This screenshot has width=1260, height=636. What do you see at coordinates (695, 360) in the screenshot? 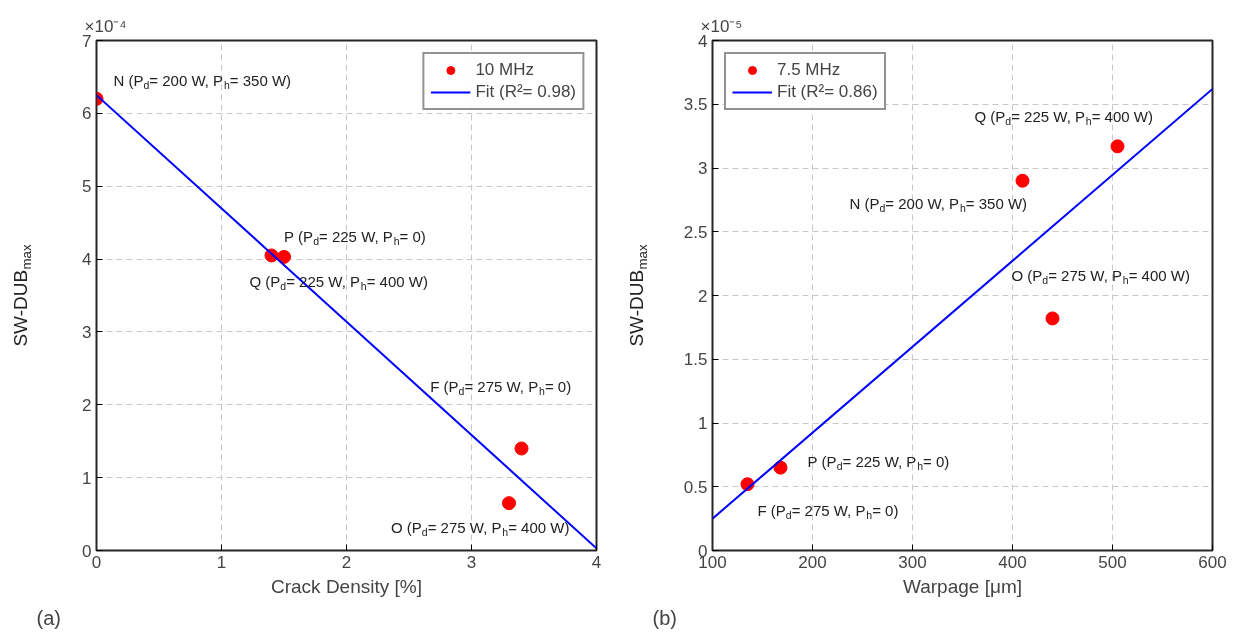
I see `y-tick-label: 1.5` at bounding box center [695, 360].